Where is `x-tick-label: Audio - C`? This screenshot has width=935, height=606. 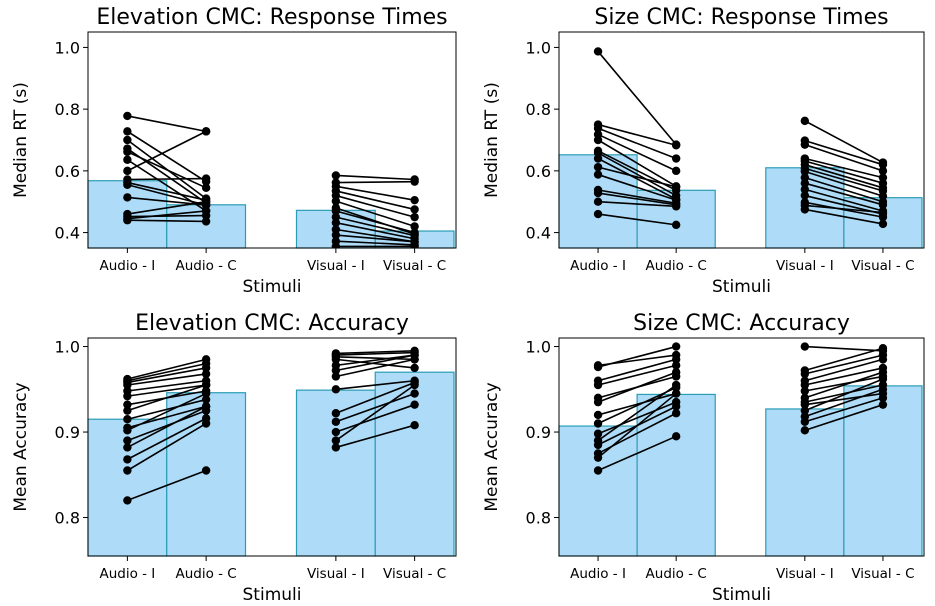
x-tick-label: Audio - C is located at coordinates (205, 266).